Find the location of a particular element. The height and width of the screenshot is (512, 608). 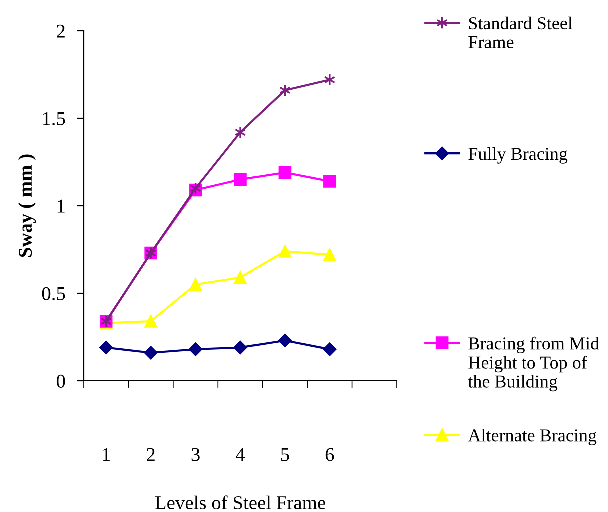

legend-label: Standard Steel Frame is located at coordinates (520, 32).